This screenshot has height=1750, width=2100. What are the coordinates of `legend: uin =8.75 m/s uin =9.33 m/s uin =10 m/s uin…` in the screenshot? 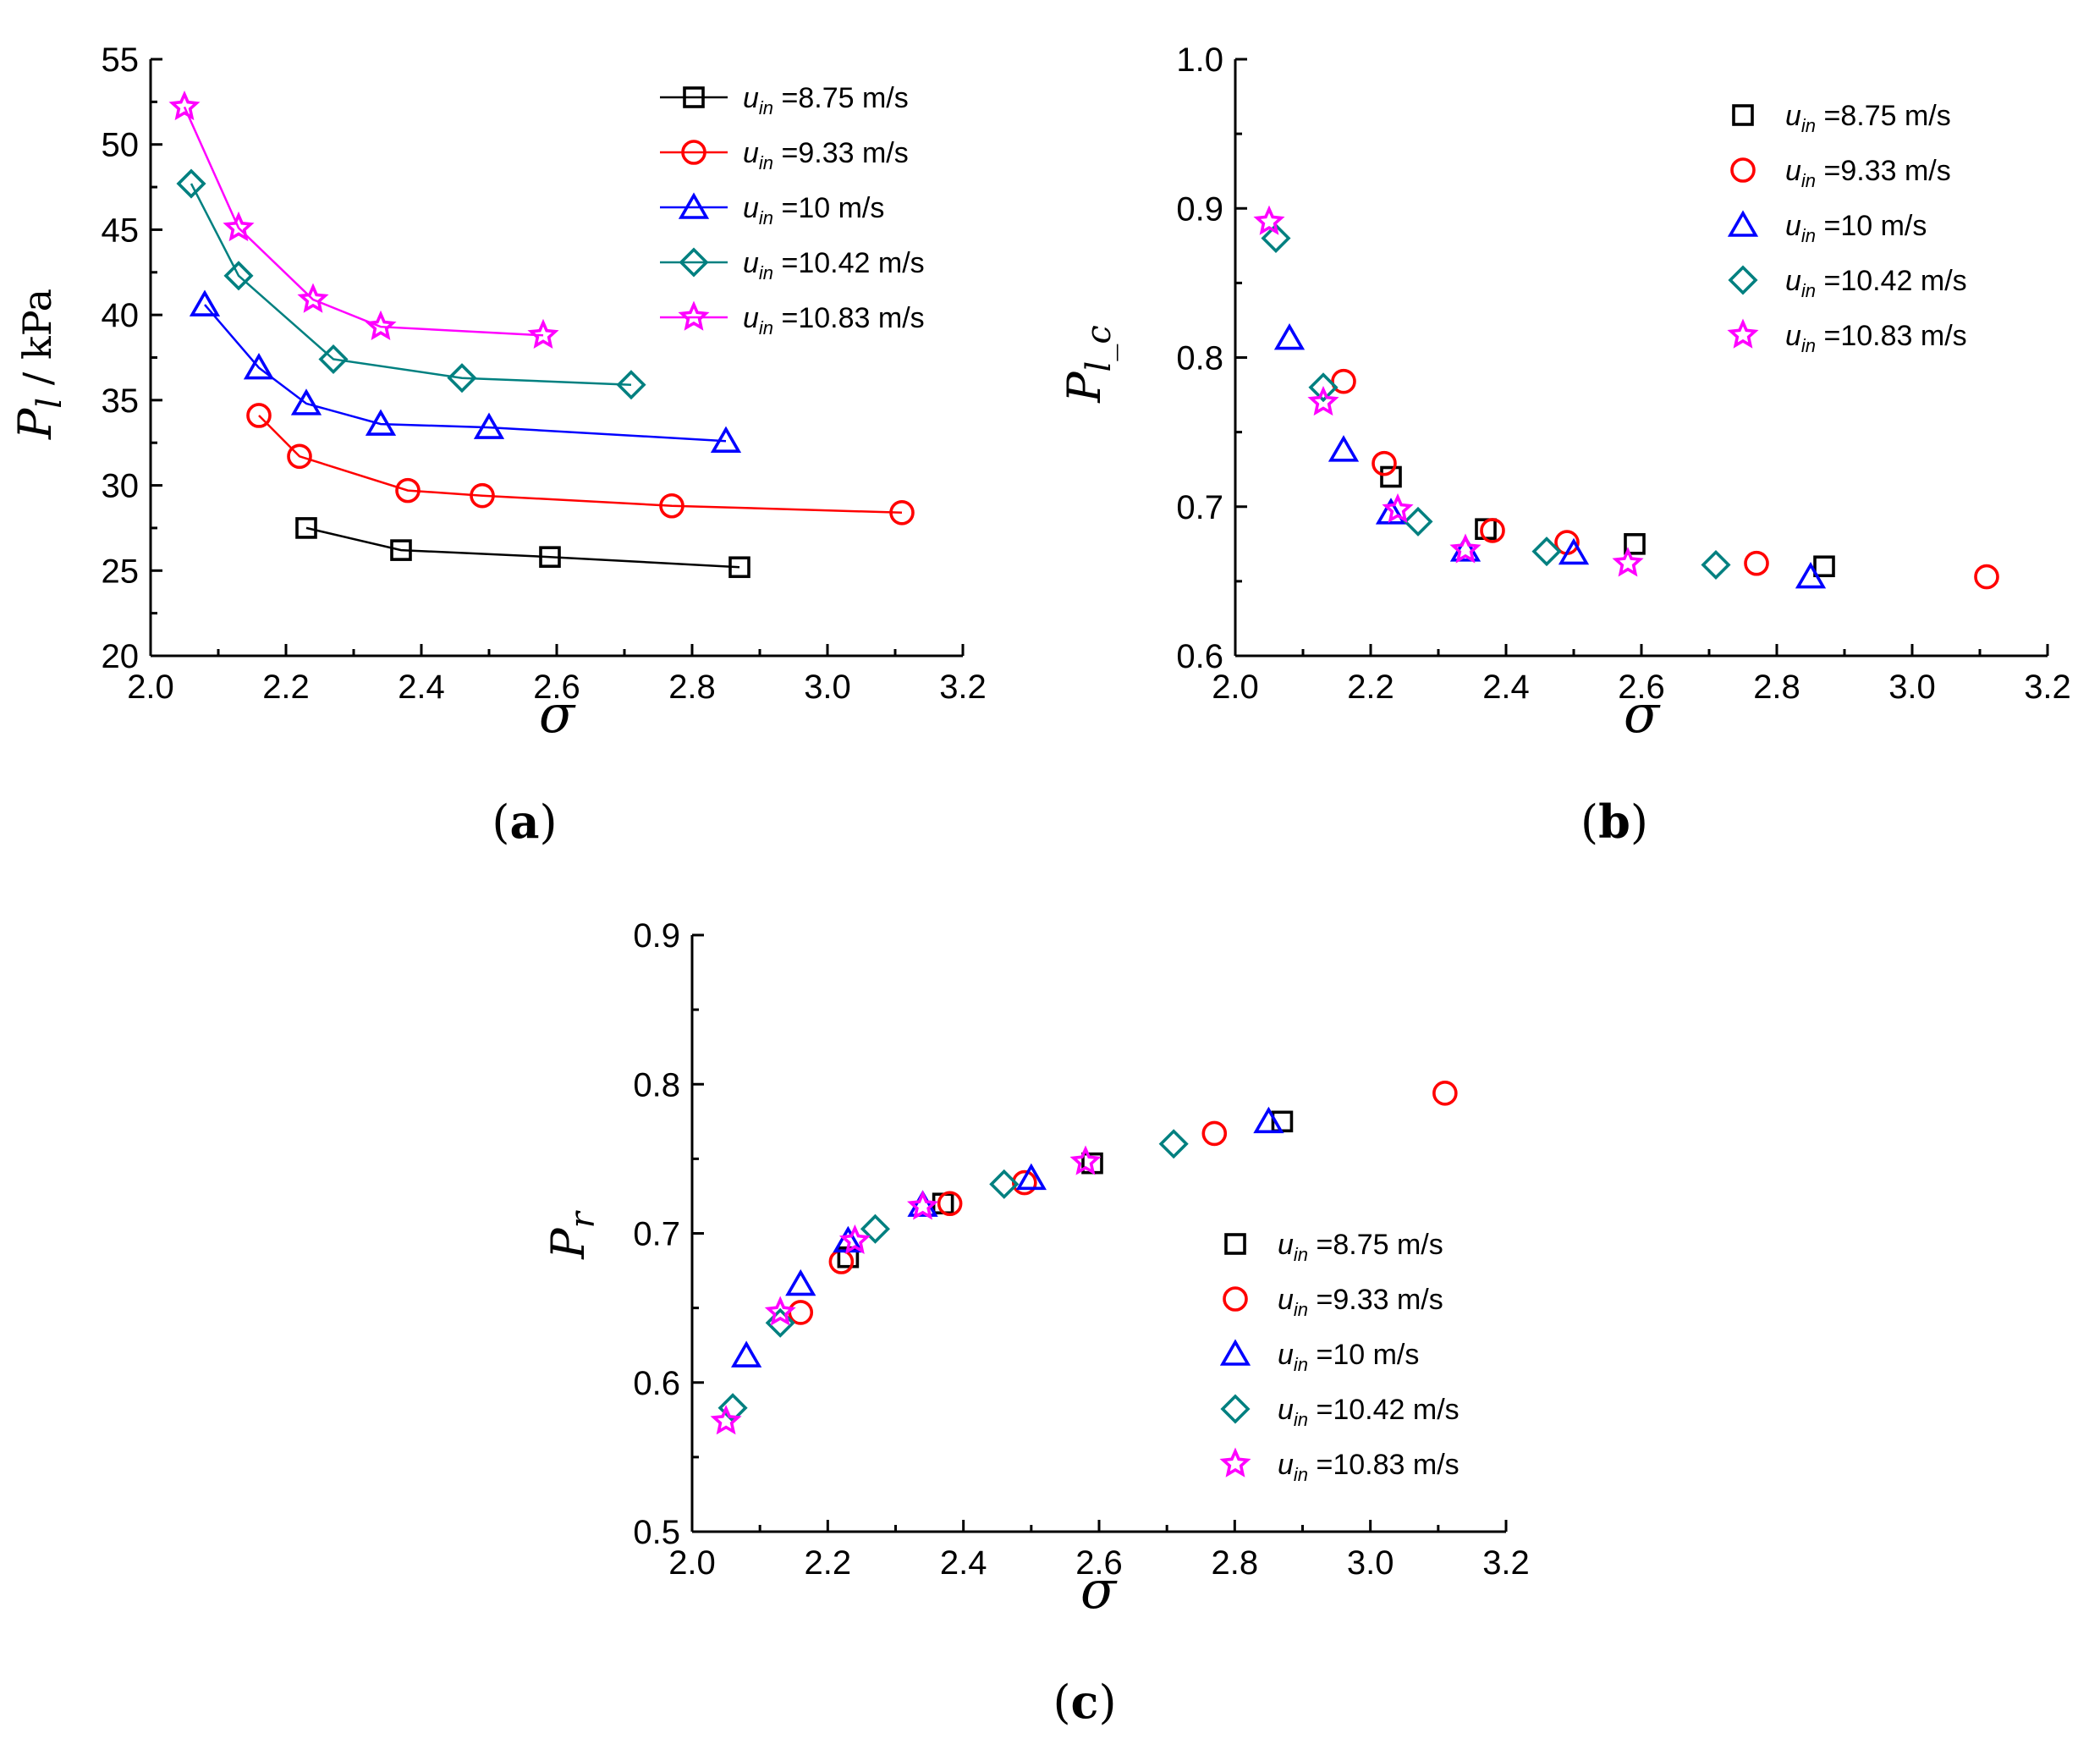 It's located at (1847, 228).